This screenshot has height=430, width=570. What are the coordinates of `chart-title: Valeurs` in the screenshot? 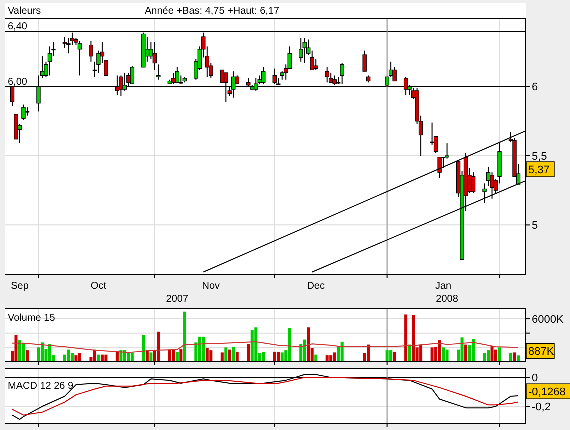 It's located at (25, 11).